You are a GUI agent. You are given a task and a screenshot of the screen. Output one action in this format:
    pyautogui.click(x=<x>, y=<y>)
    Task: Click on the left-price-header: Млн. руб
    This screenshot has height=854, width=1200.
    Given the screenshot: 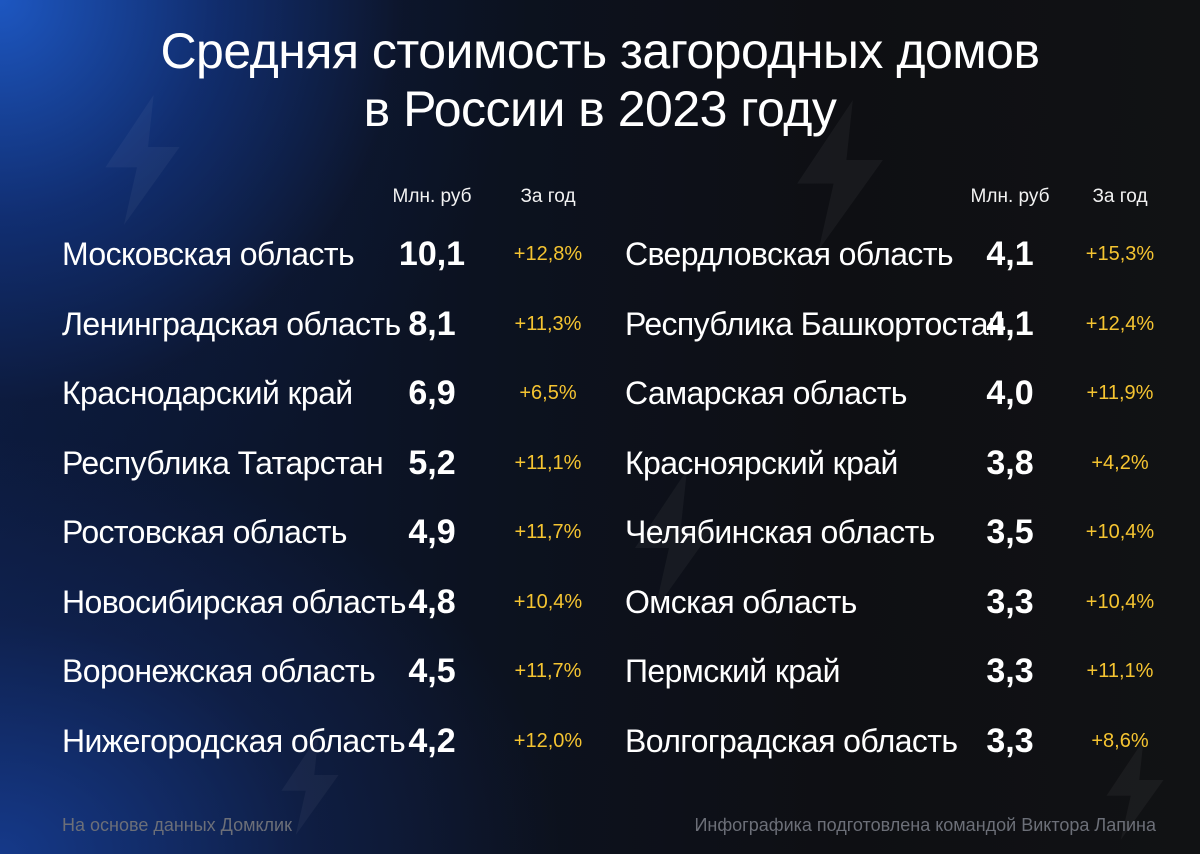 What is the action you would take?
    pyautogui.click(x=432, y=196)
    